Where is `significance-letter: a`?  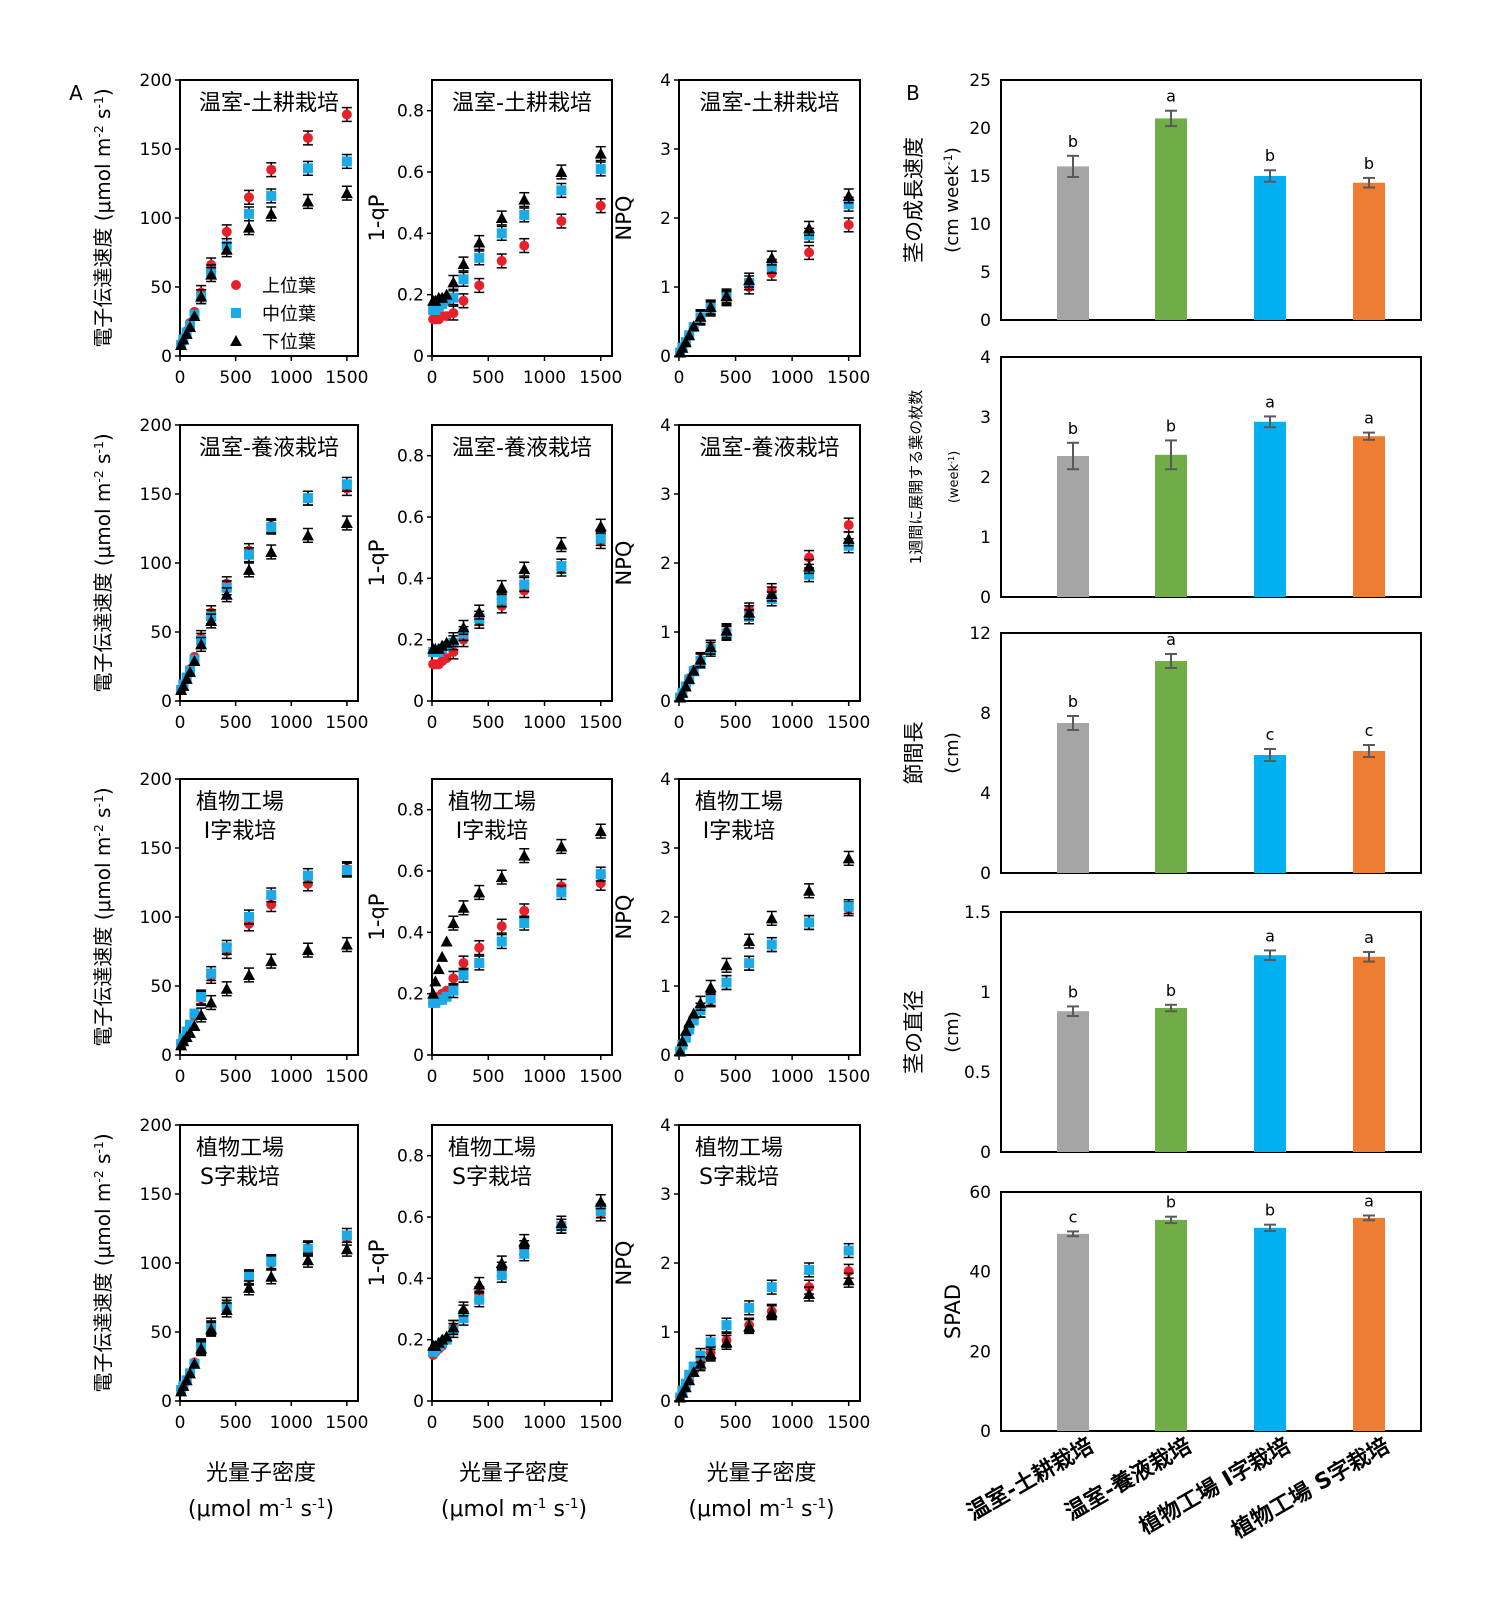 significance-letter: a is located at coordinates (1171, 639).